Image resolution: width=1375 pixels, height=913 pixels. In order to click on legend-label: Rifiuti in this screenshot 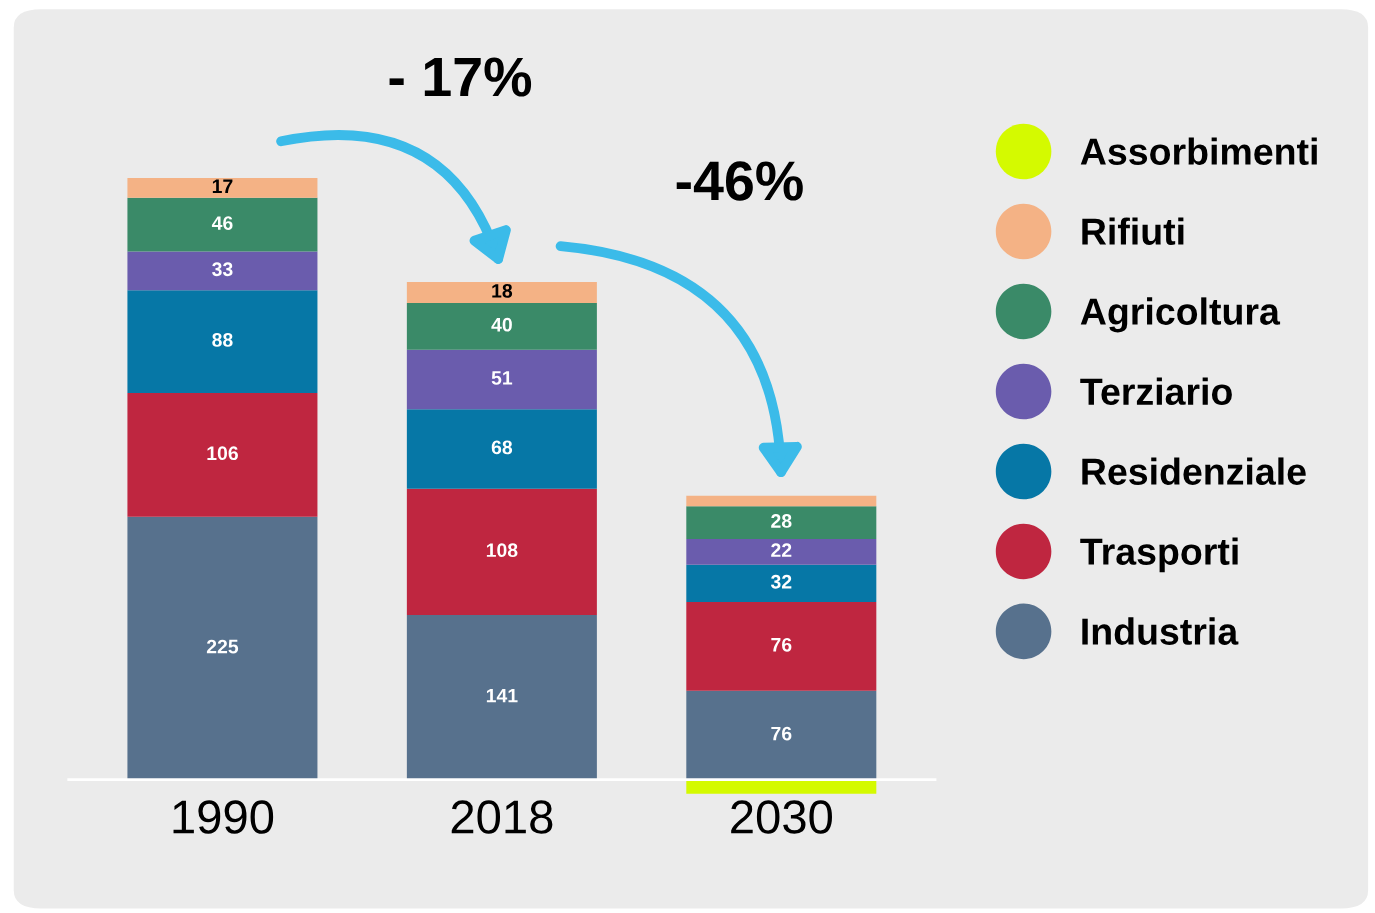, I will do `click(1133, 231)`.